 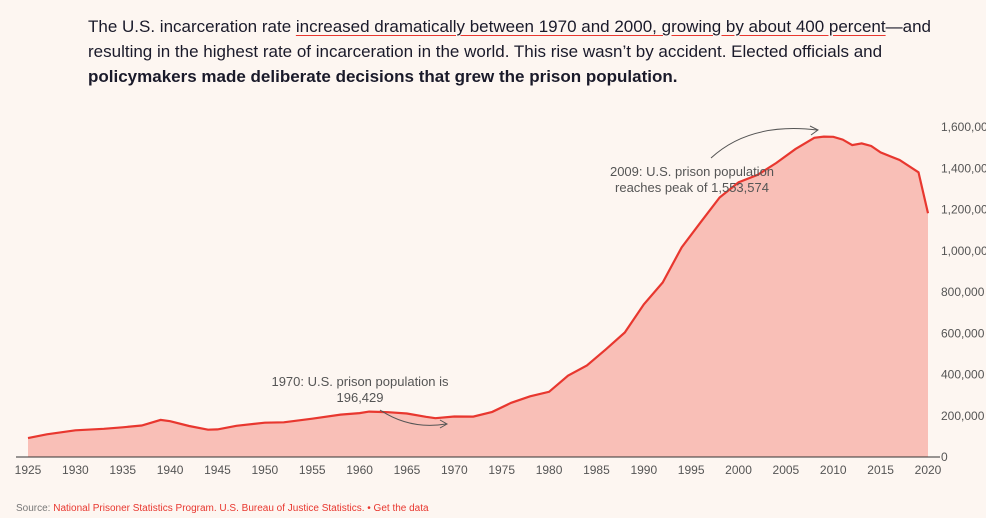 I want to click on y-tick-label: 1,000,000, so click(x=963, y=251).